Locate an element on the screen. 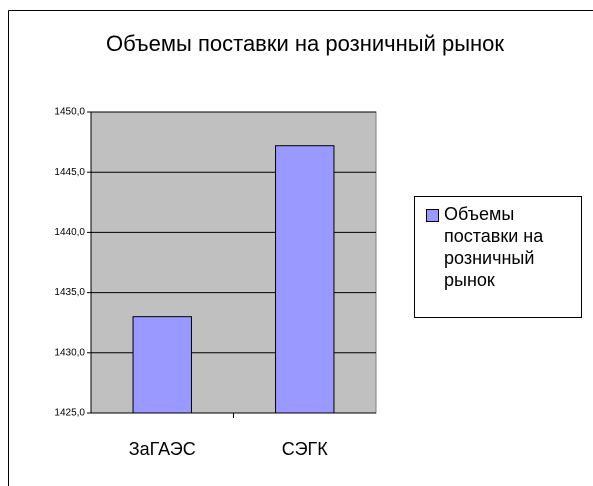 Image resolution: width=593 pixels, height=486 pixels. y-tick-label: 1445,0 is located at coordinates (69, 172).